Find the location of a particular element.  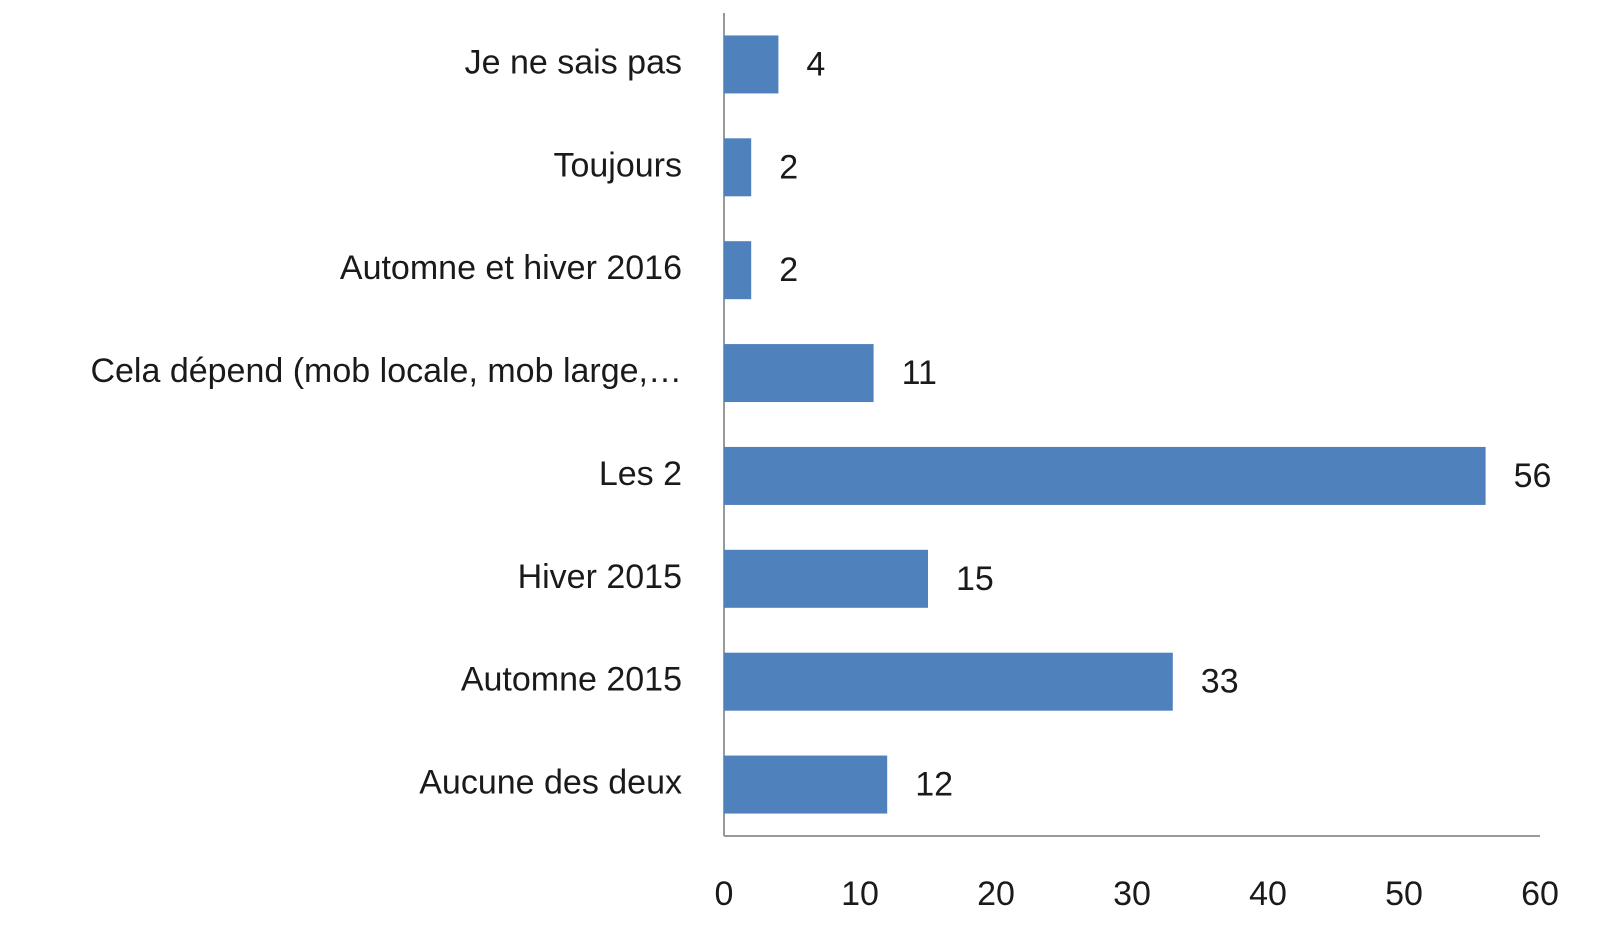

value-label: 4 is located at coordinates (815, 64).